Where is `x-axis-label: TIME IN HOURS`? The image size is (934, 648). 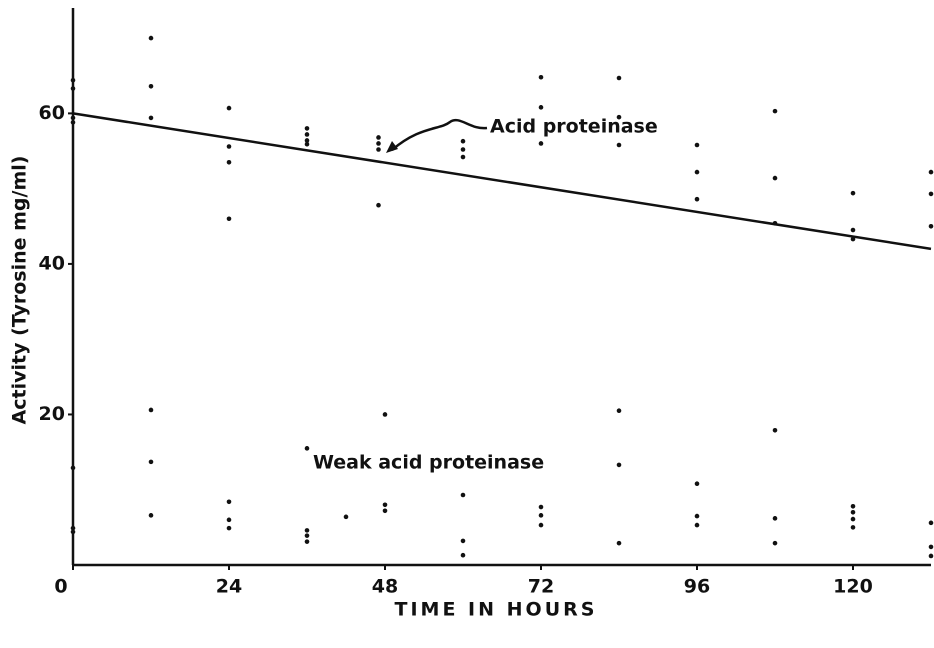 x-axis-label: TIME IN HOURS is located at coordinates (496, 610).